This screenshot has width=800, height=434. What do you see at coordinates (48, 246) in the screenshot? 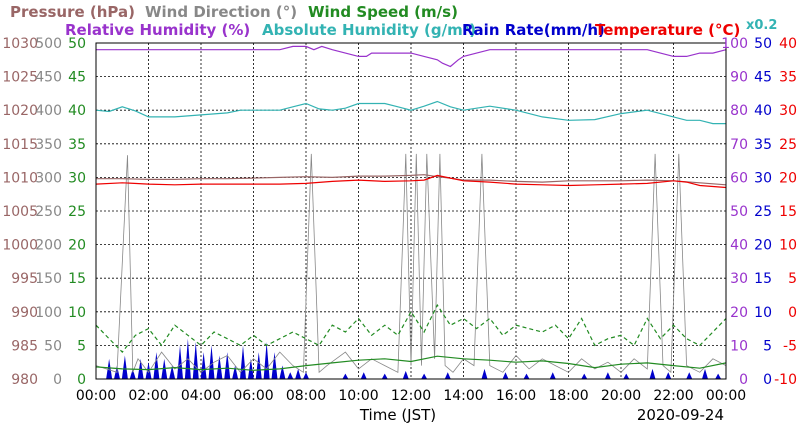
I see `y-tick-wind_dir: 200` at bounding box center [48, 246].